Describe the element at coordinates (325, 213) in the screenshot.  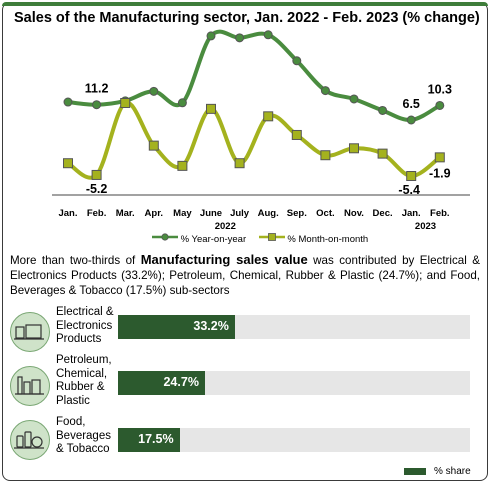
I see `x-tick-label-9: Oct.` at that location.